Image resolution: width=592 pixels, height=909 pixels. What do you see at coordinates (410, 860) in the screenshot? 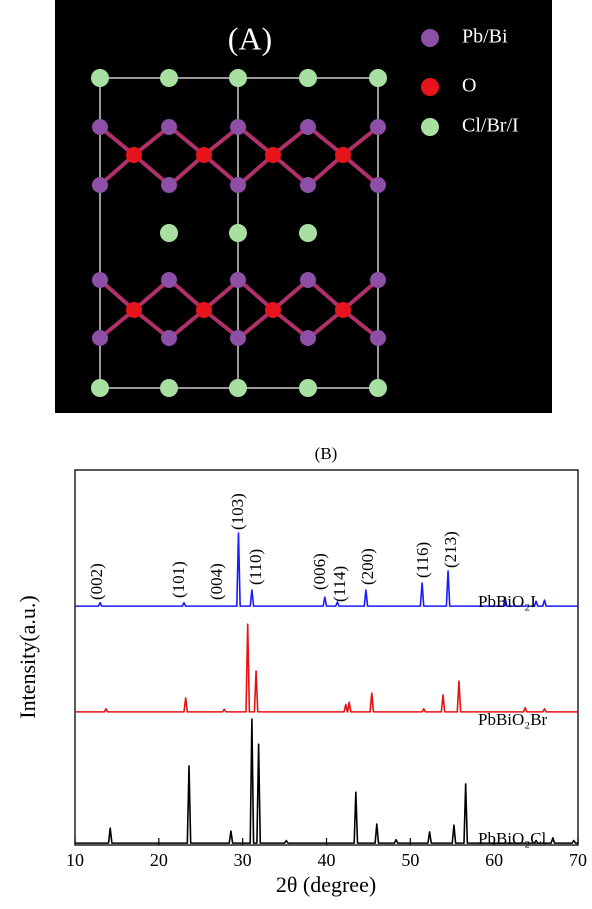
I see `x-tick-label: 50` at bounding box center [410, 860].